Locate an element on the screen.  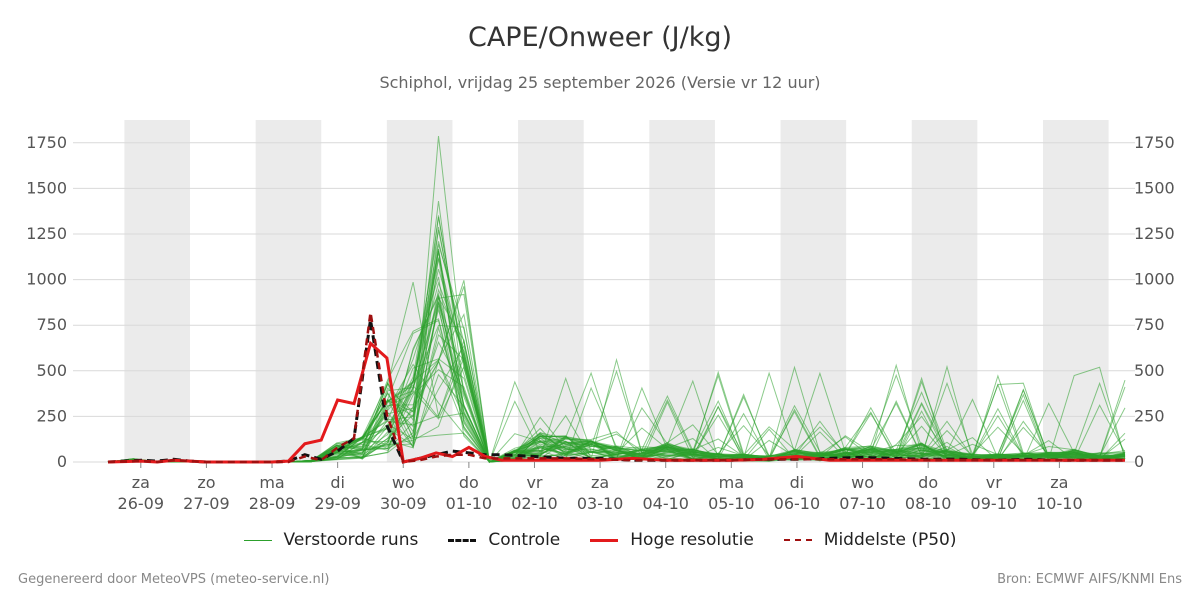
x-tick-date-label: 08-10 is located at coordinates (928, 503).